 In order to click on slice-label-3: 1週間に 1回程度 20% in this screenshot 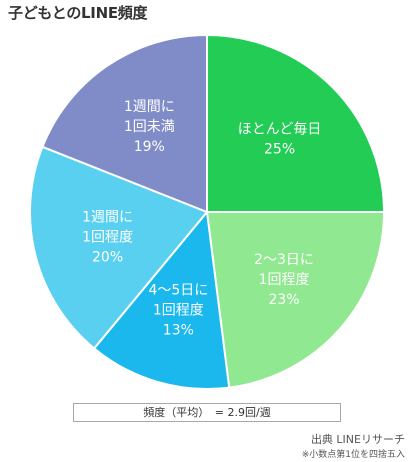, I will do `click(107, 238)`.